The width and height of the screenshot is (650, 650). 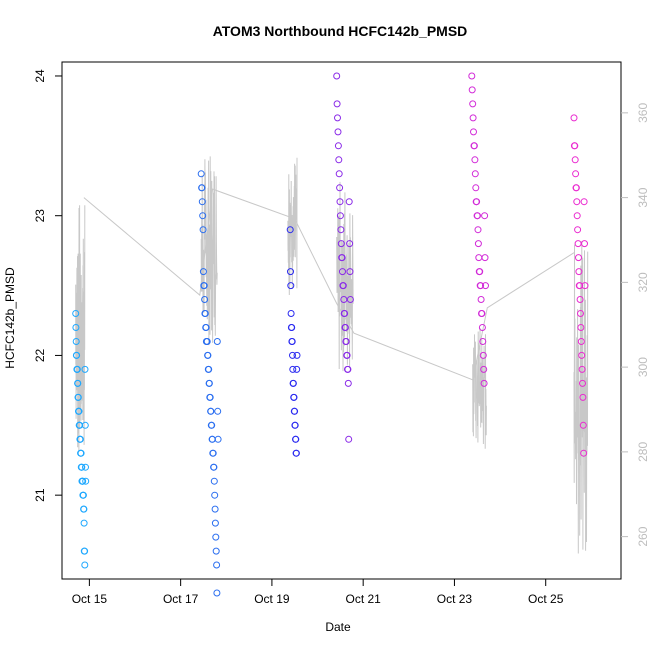 I want to click on secondary-y-tick-label: 320, so click(x=643, y=282).